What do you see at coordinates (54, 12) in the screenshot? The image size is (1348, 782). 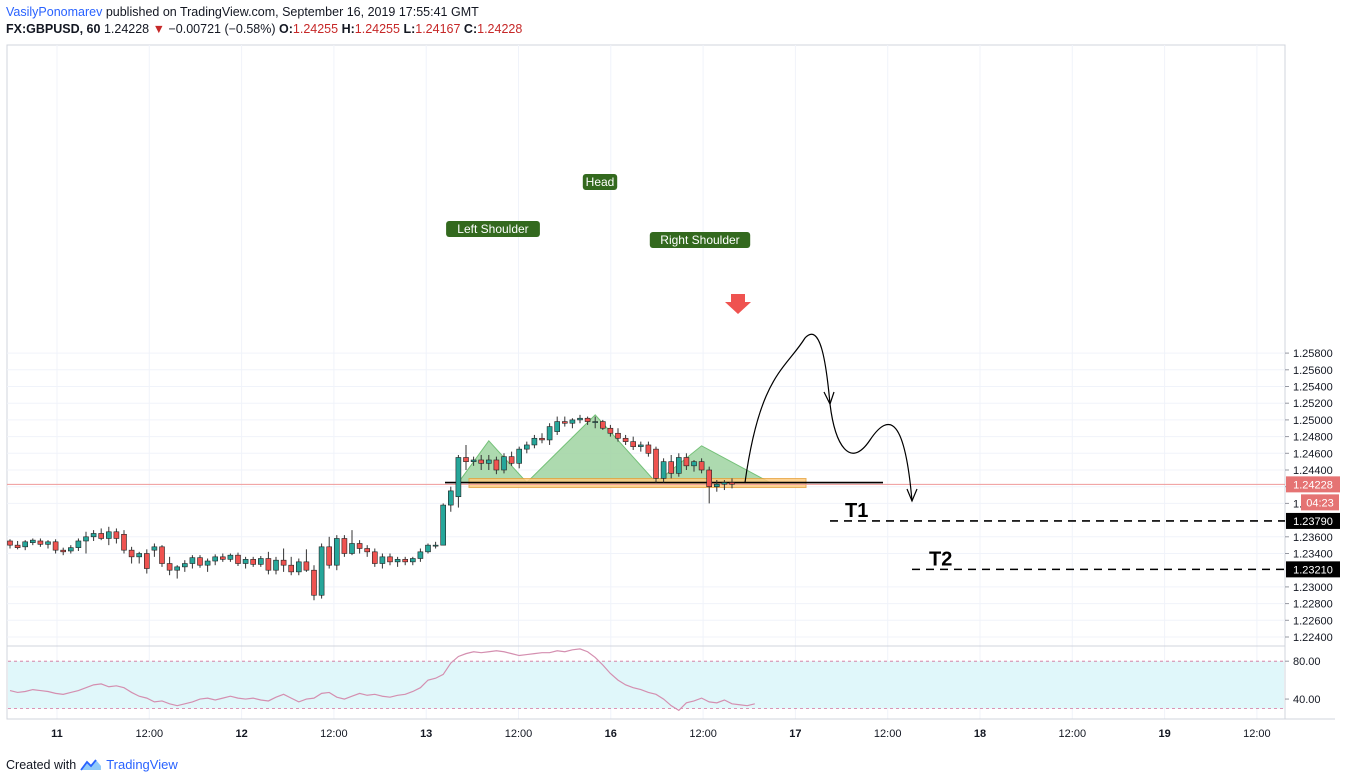 I see `author-link: VasilyPonomarev` at bounding box center [54, 12].